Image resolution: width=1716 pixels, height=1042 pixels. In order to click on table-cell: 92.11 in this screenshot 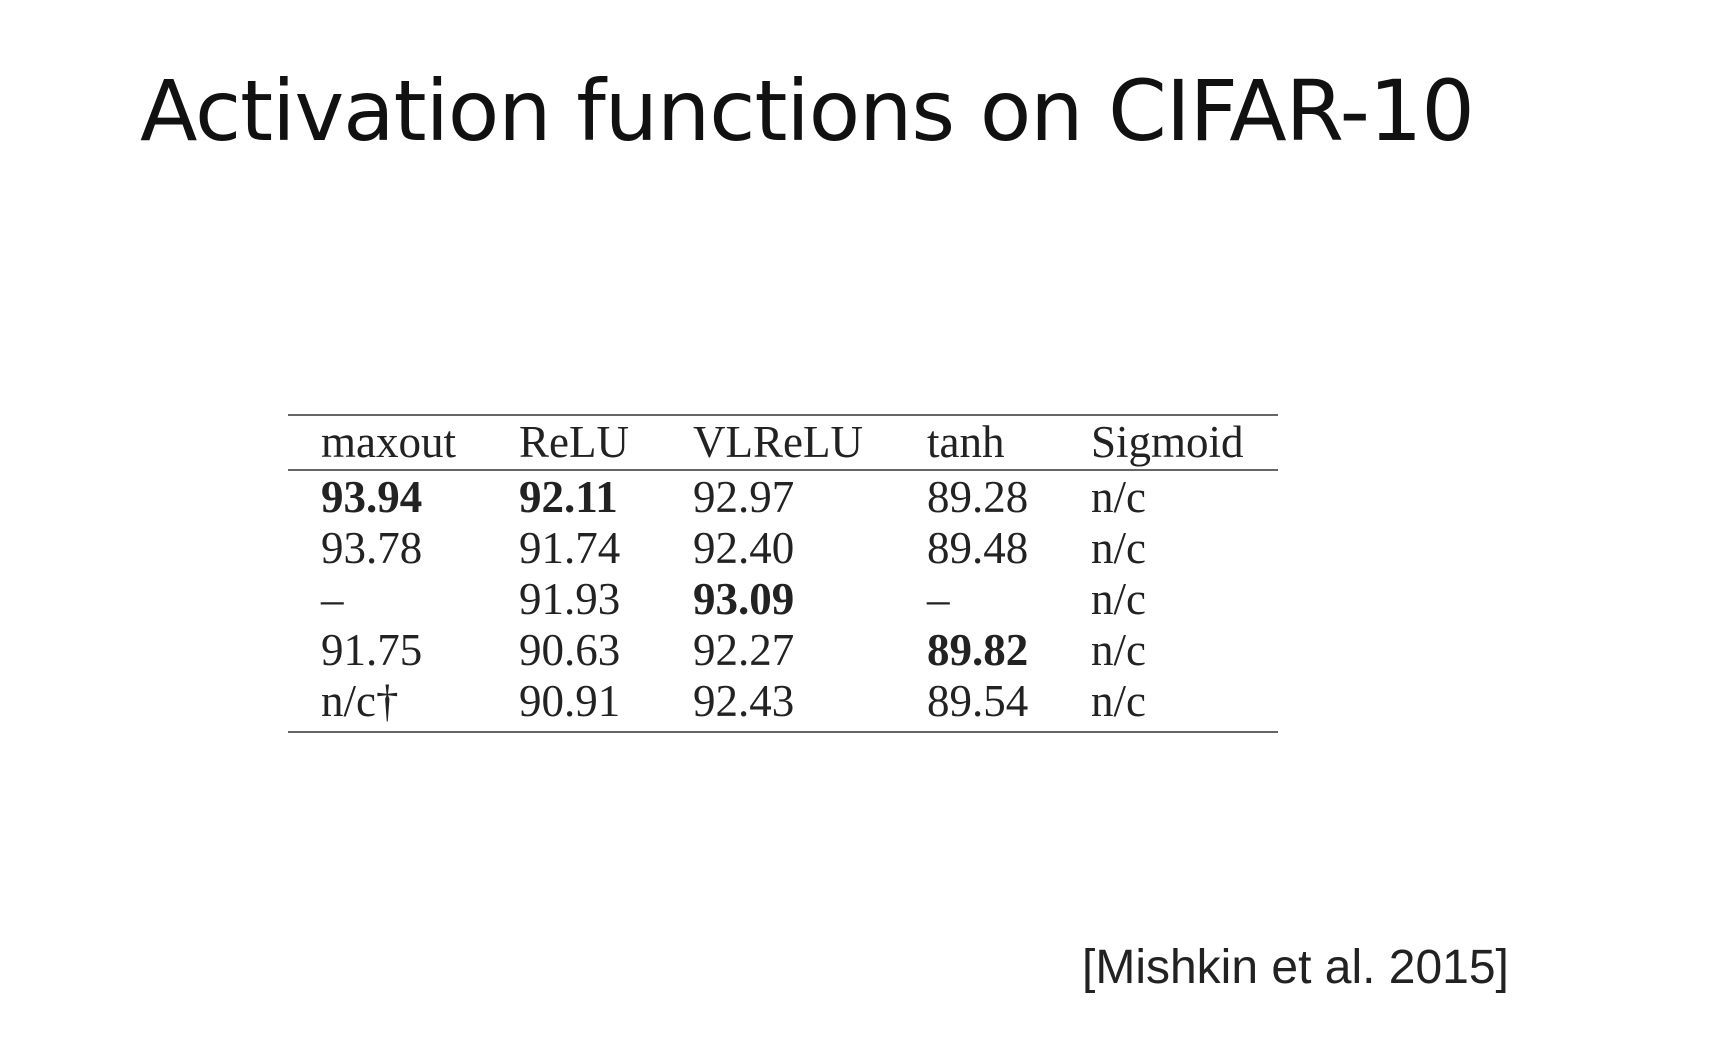, I will do `click(568, 497)`.